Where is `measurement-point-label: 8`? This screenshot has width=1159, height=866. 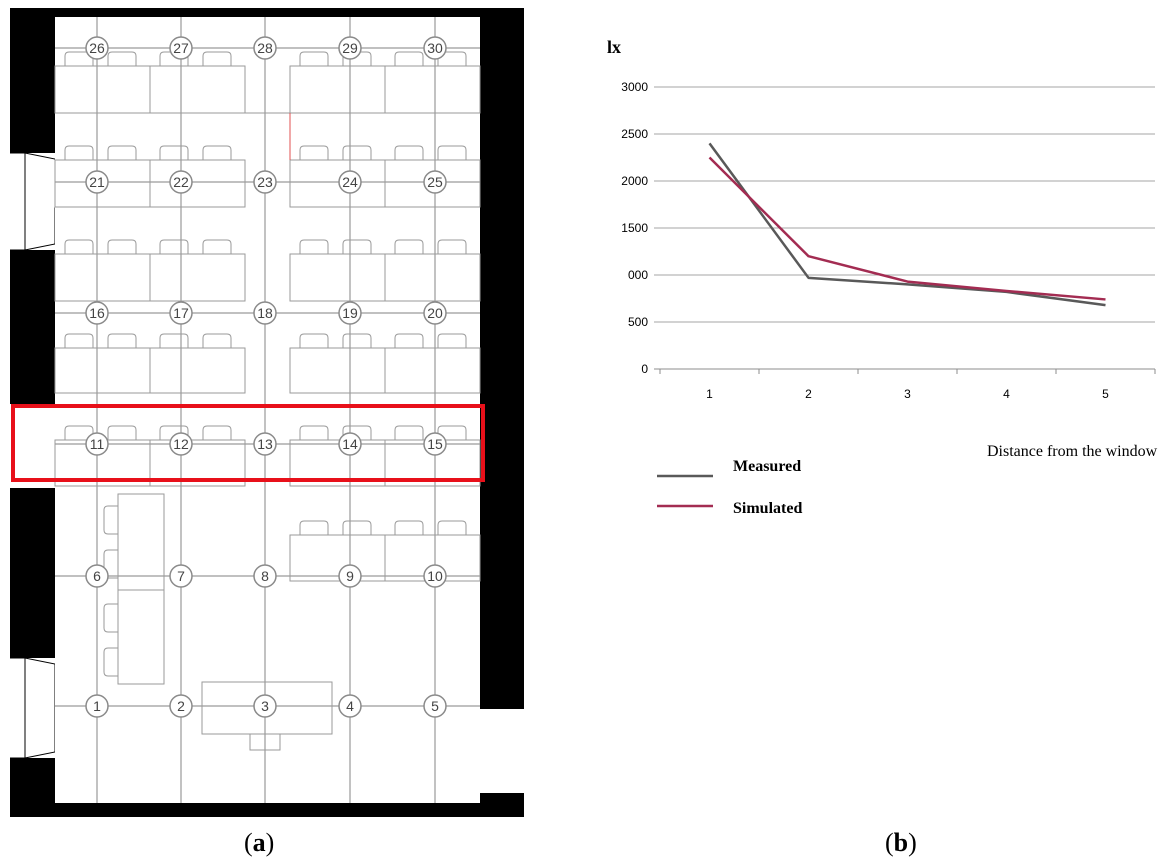 measurement-point-label: 8 is located at coordinates (265, 576).